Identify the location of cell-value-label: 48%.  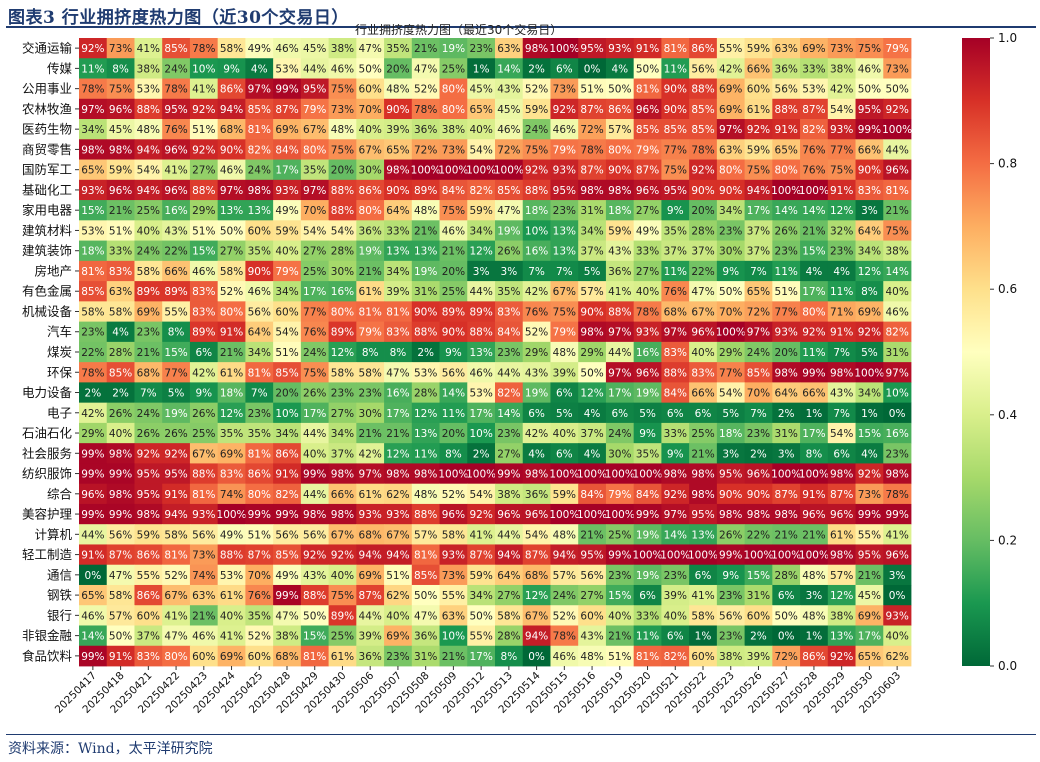
(425, 211).